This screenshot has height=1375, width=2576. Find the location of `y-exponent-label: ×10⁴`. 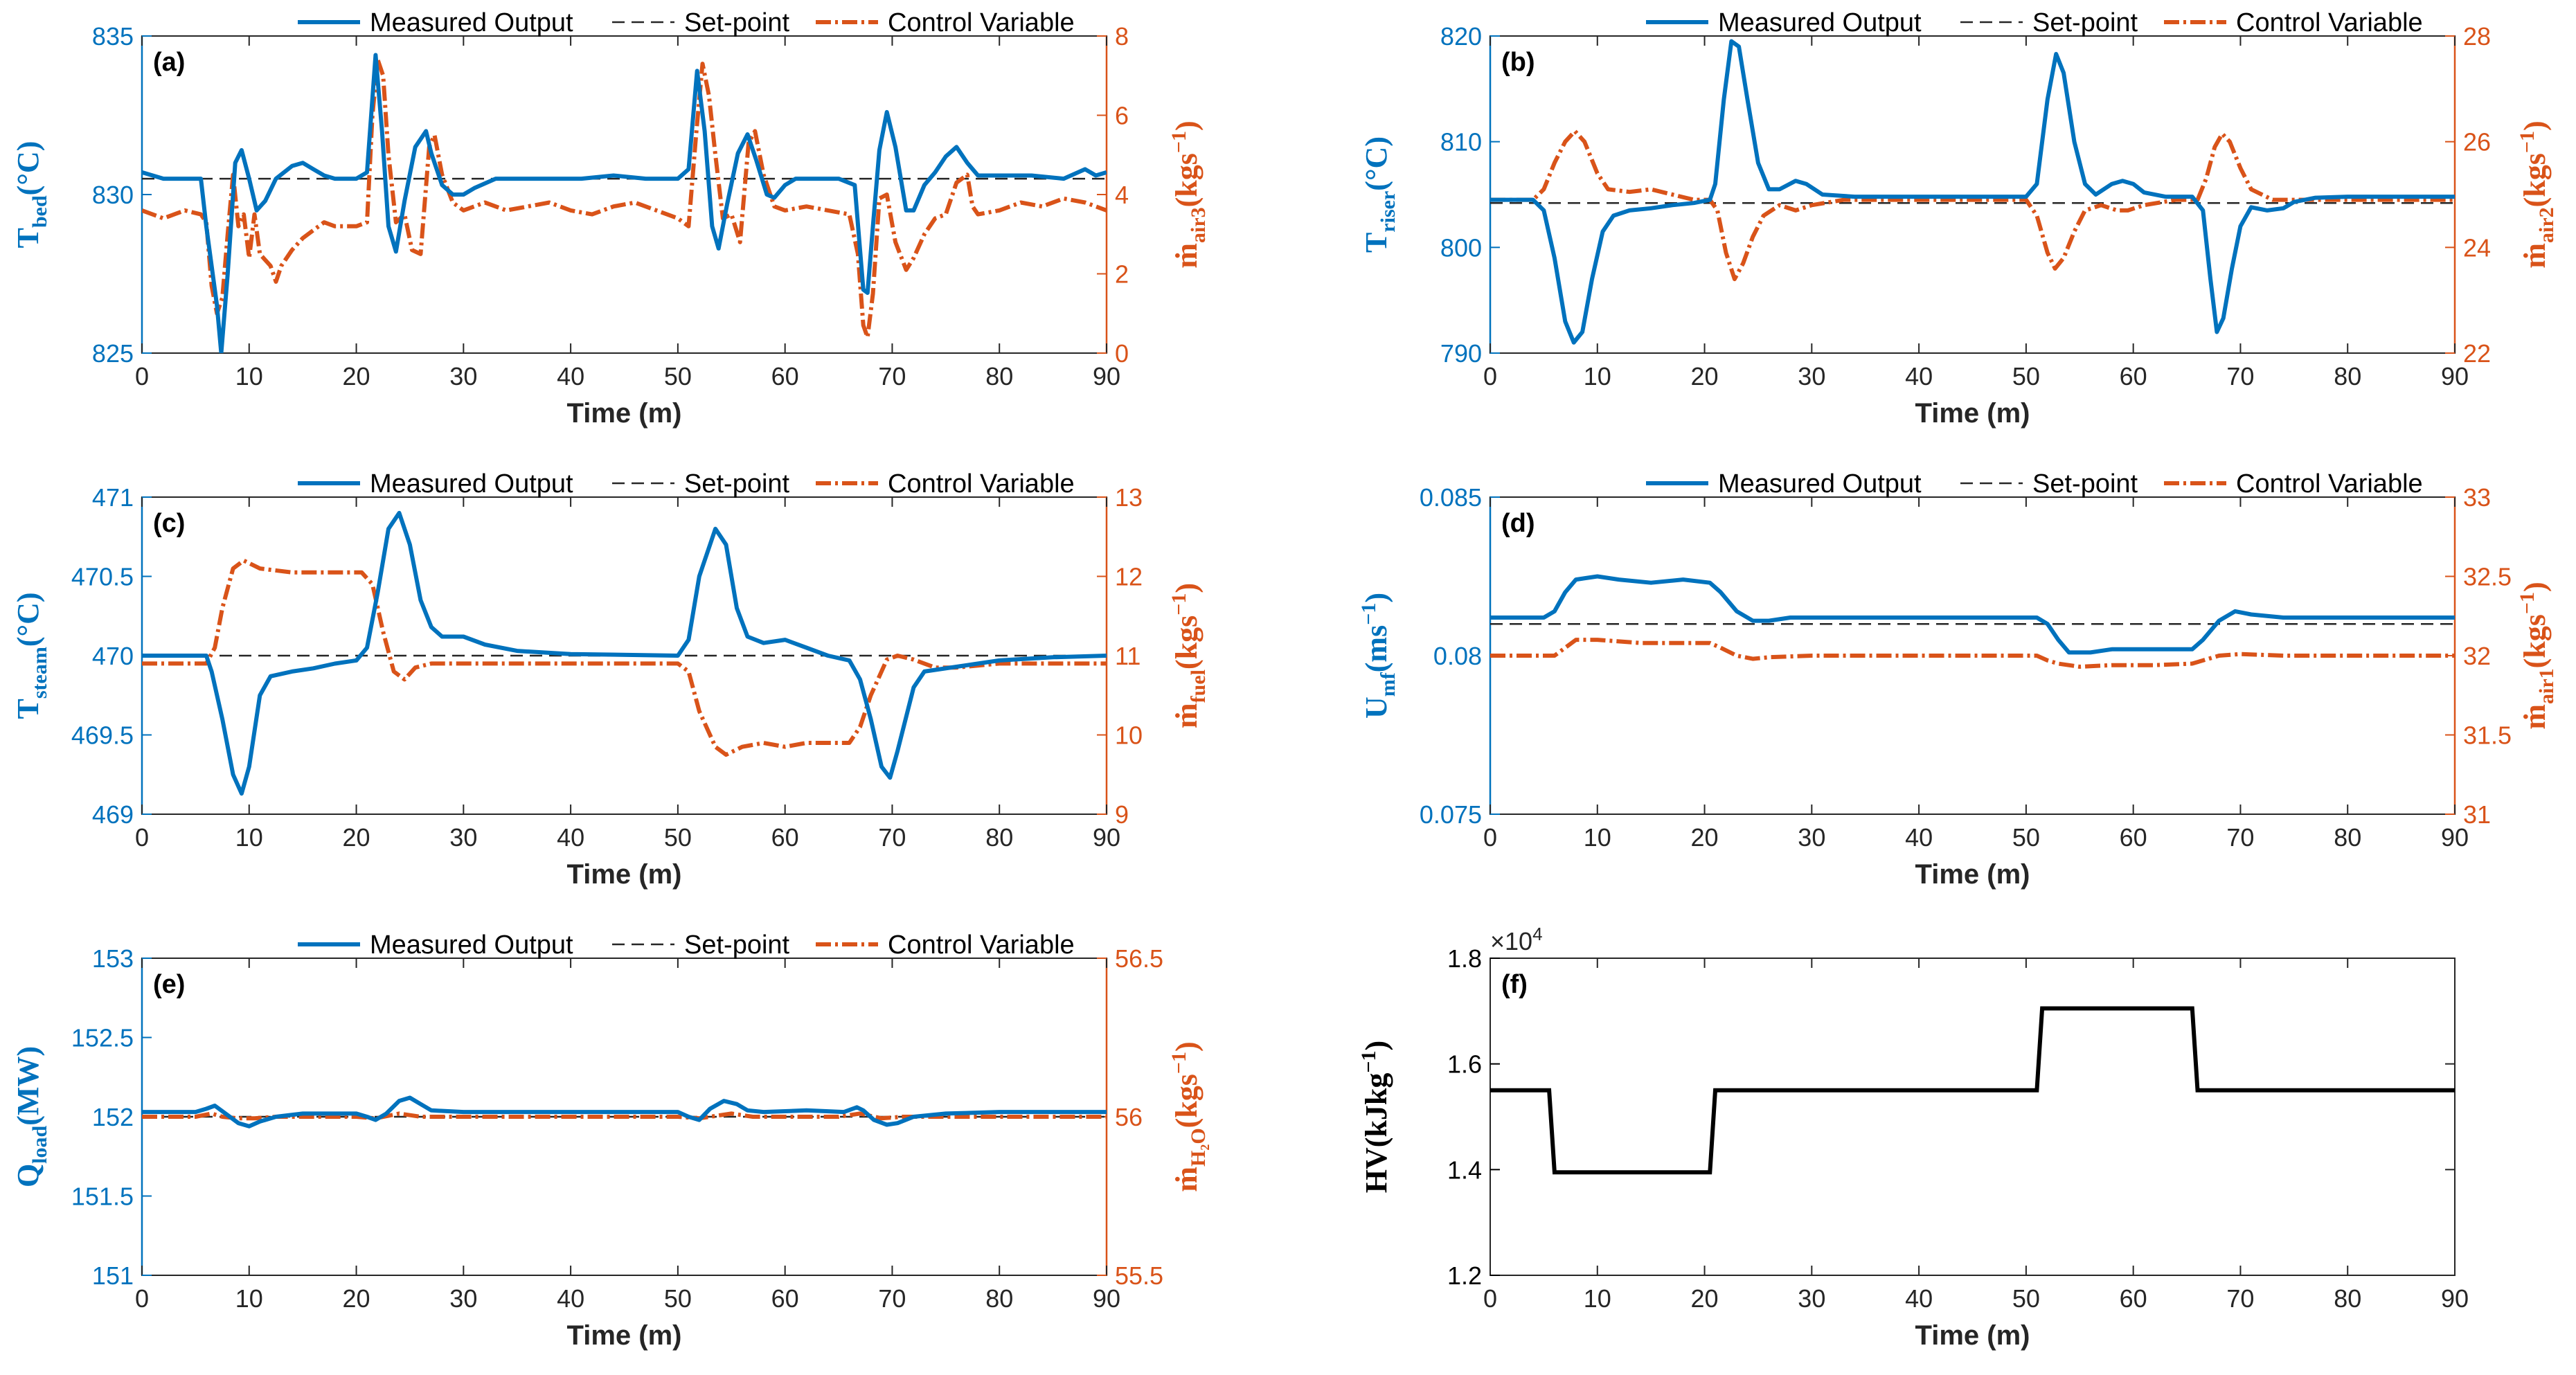

y-exponent-label: ×10⁴ is located at coordinates (1516, 939).